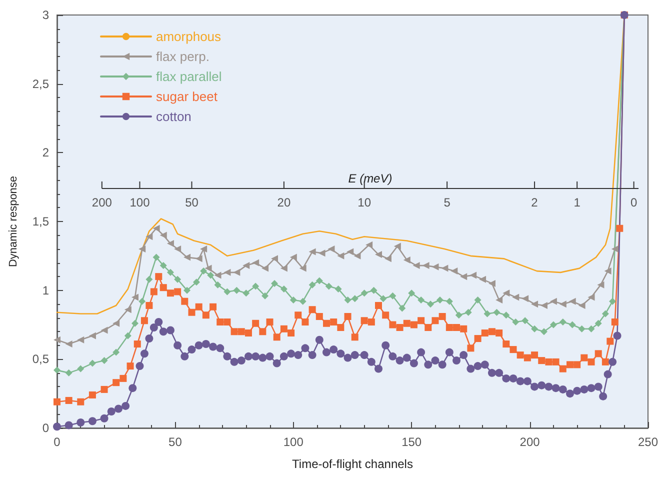  What do you see at coordinates (284, 202) in the screenshot?
I see `annotation: 20` at bounding box center [284, 202].